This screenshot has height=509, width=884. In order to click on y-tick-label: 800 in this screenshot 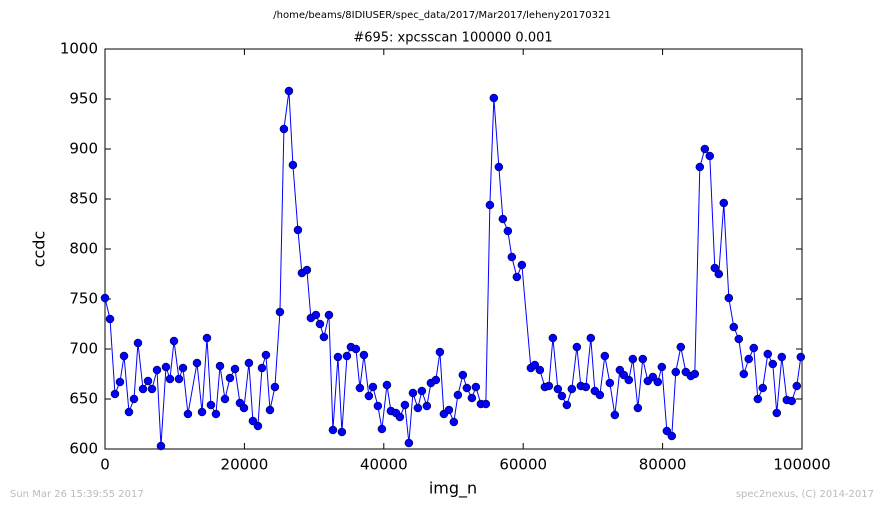, I will do `click(83, 249)`.